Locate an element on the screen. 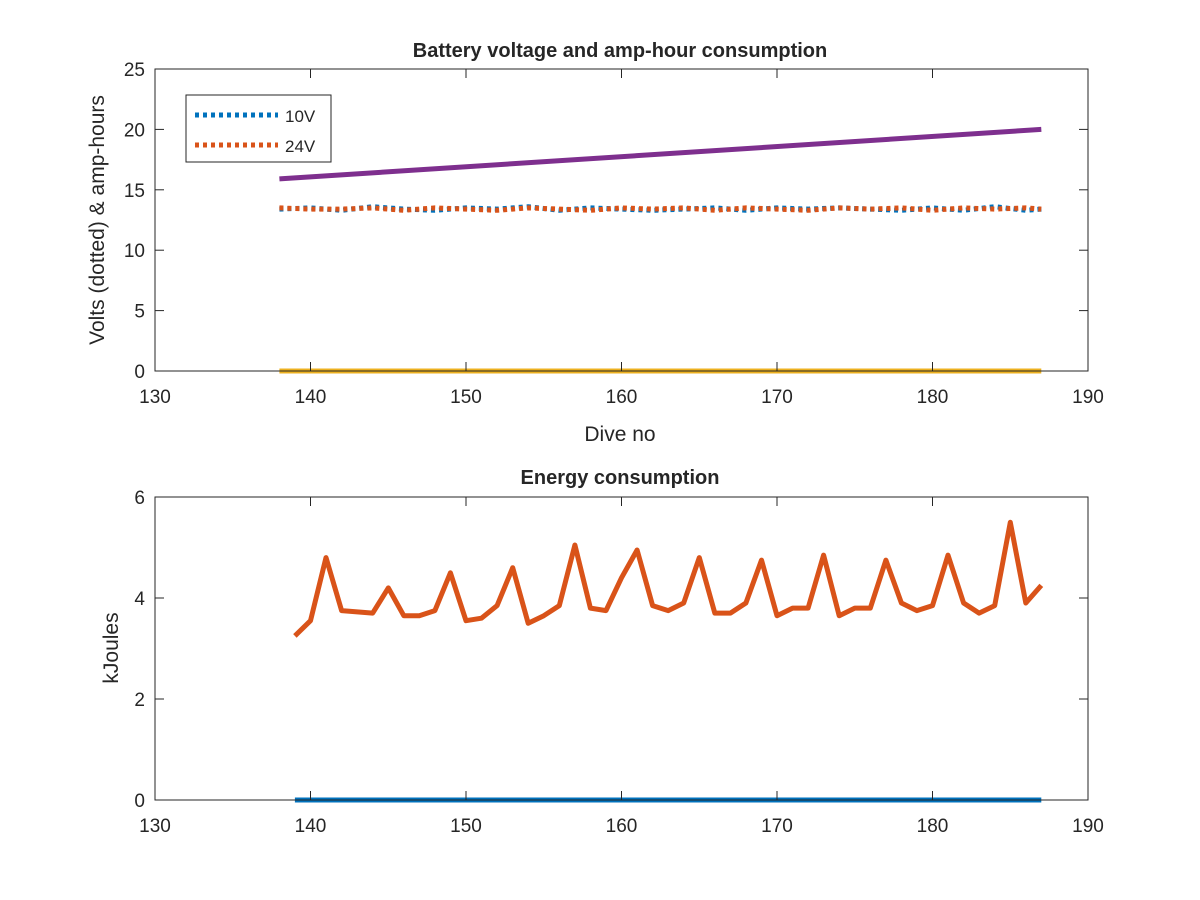 The height and width of the screenshot is (900, 1200). x-tick-label-1-1: 140 is located at coordinates (311, 826).